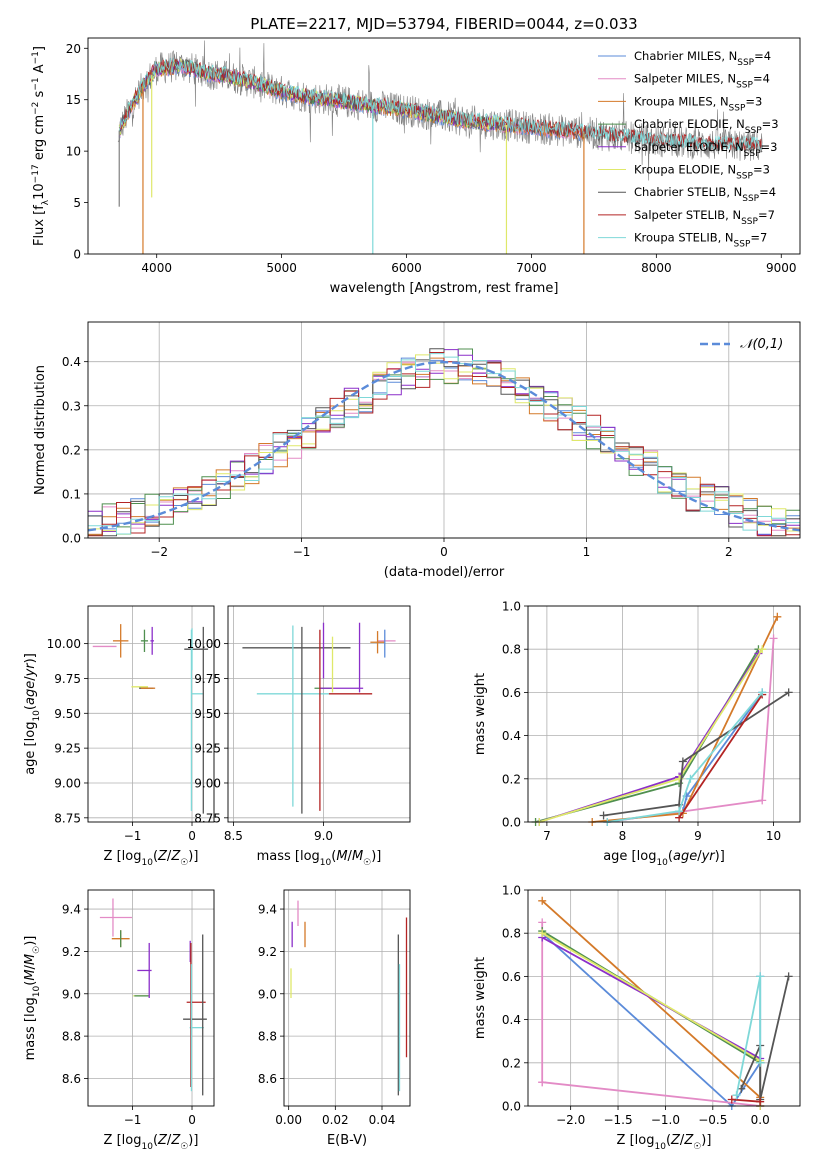 The height and width of the screenshot is (1170, 819). I want to click on x-tick-label: 0.00, so click(288, 1120).